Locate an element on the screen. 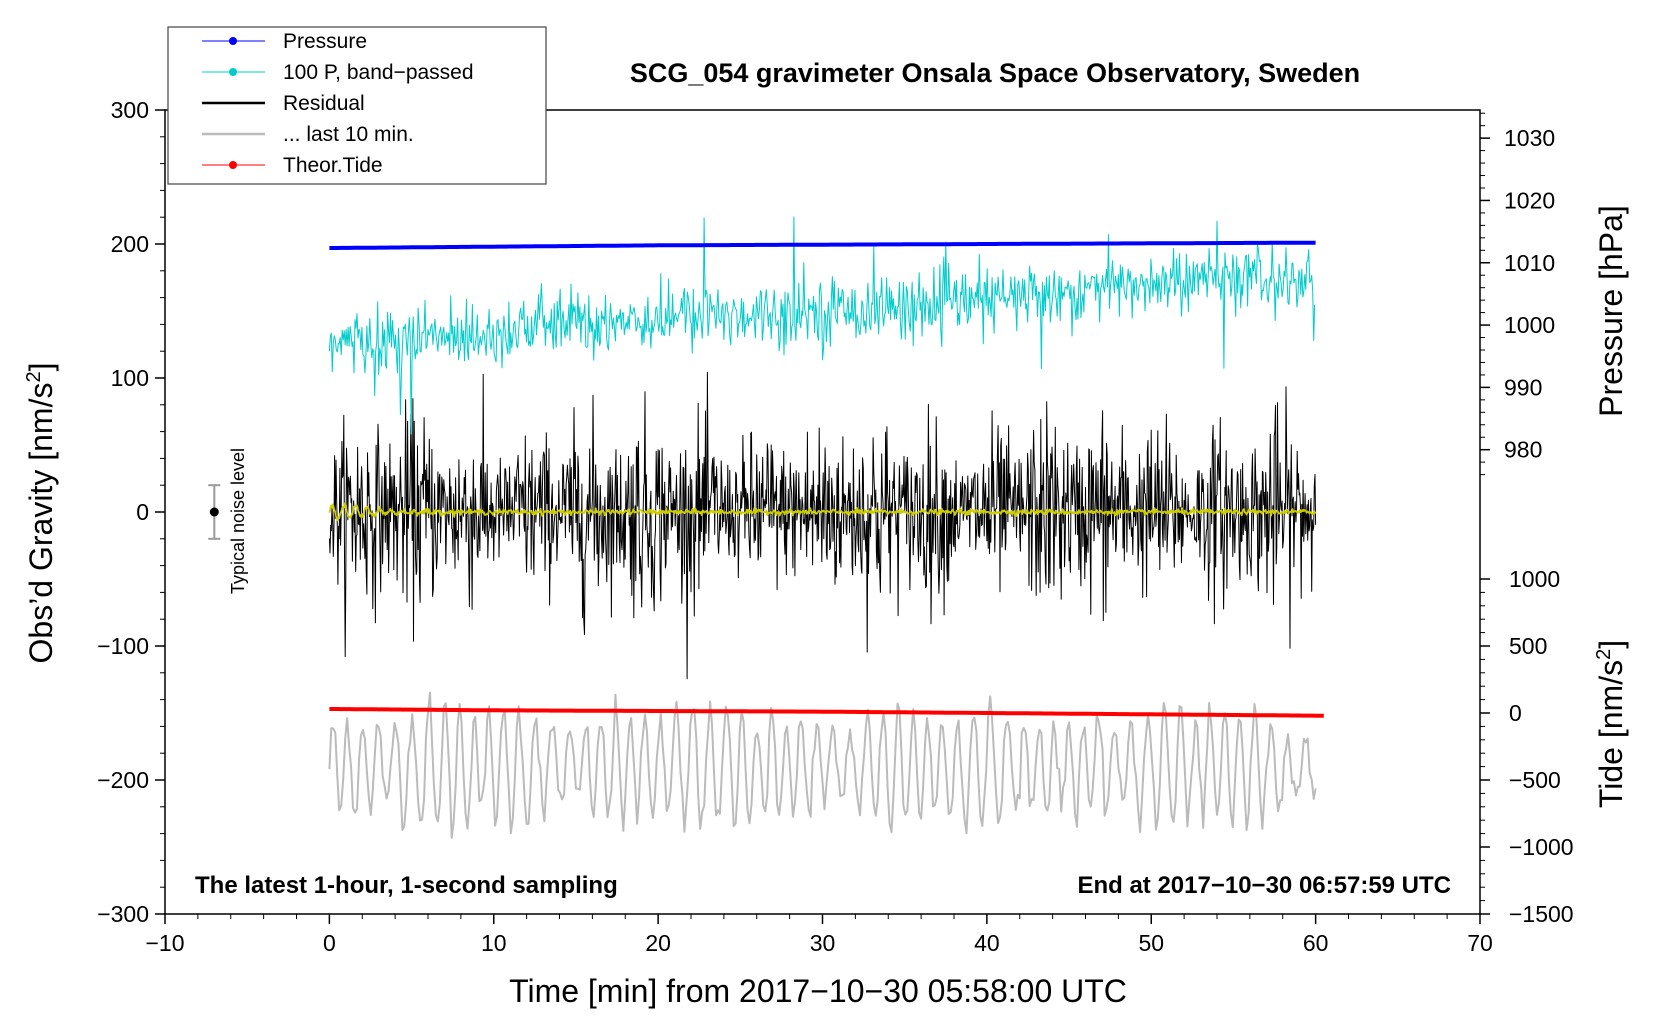  pressure-axis: 1030 1020 1010 1000 990 980 is located at coordinates (1517, 294).